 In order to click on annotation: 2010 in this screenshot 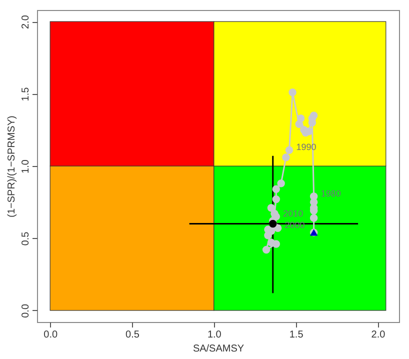, I will do `click(293, 213)`.